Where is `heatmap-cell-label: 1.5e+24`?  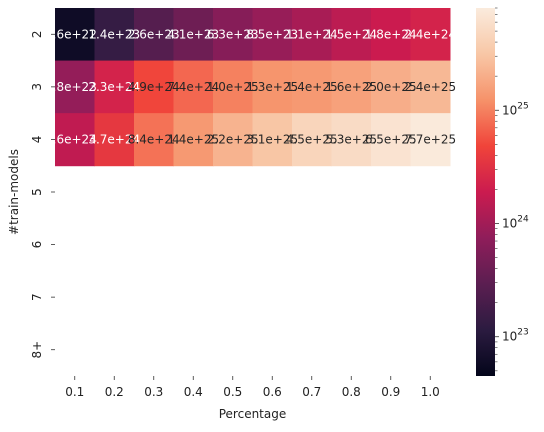
heatmap-cell-label: 1.5e+24 is located at coordinates (351, 34).